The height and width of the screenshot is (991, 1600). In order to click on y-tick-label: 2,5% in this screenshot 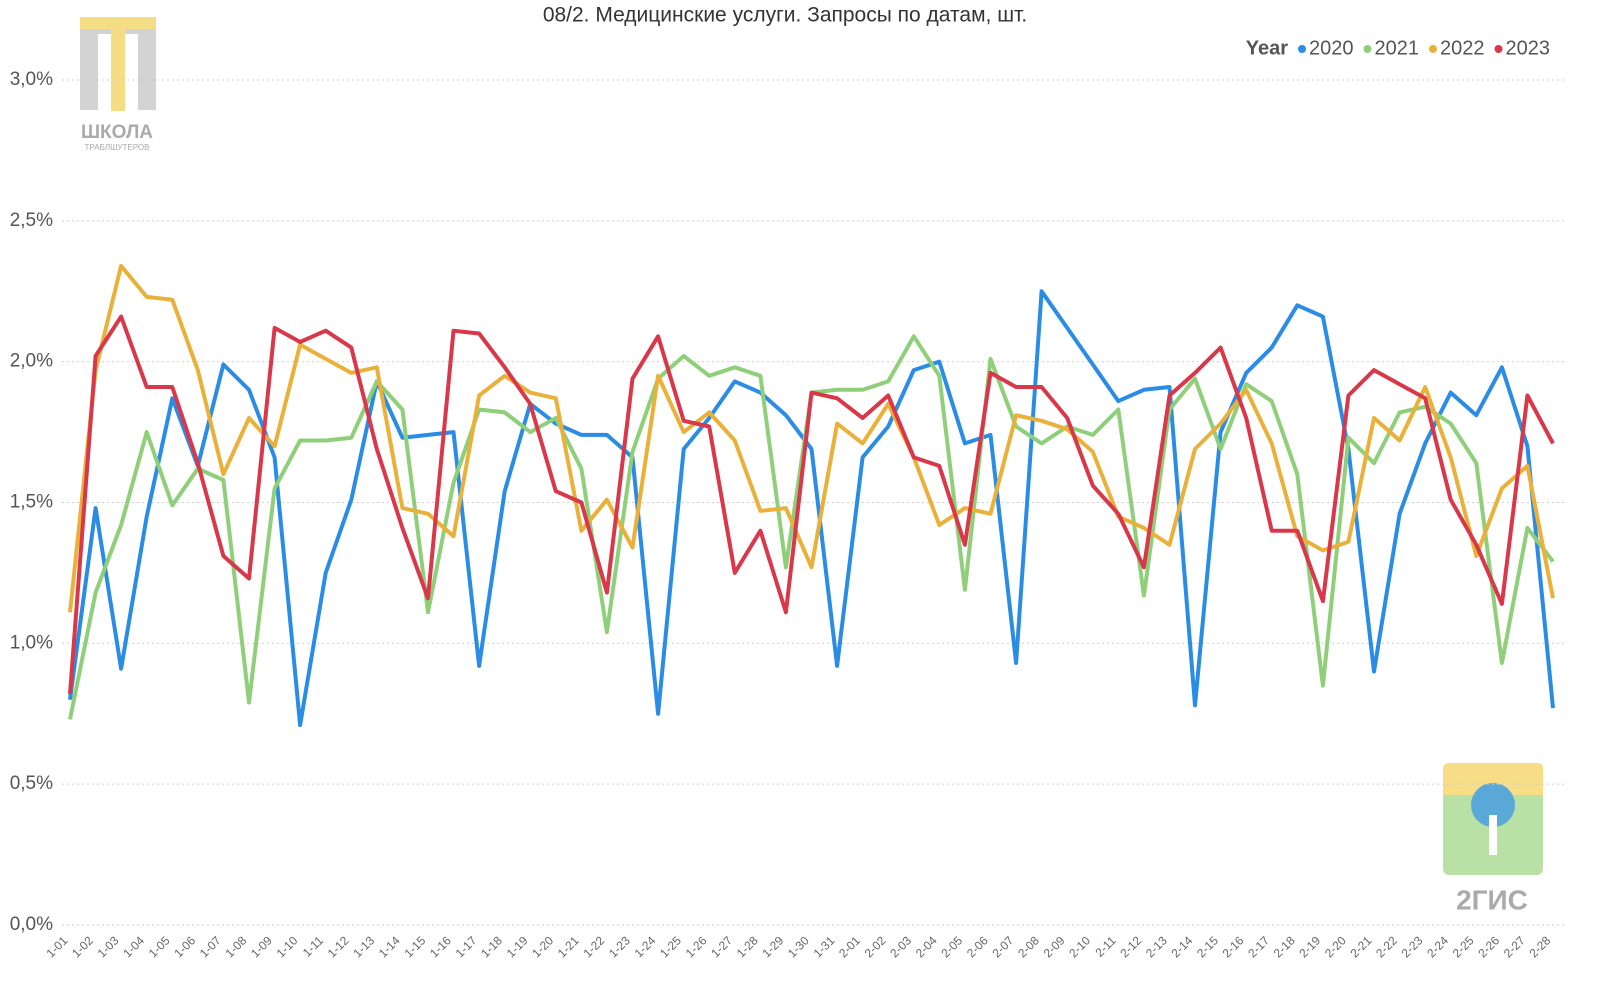, I will do `click(31, 220)`.